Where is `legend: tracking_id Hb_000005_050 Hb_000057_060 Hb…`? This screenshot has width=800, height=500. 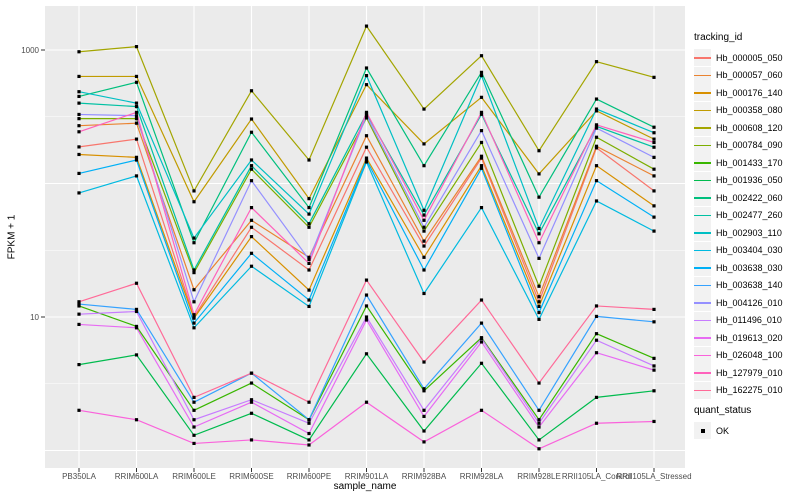
legend: tracking_id Hb_000005_050 Hb_000057_060 Hb… is located at coordinates (746, 235).